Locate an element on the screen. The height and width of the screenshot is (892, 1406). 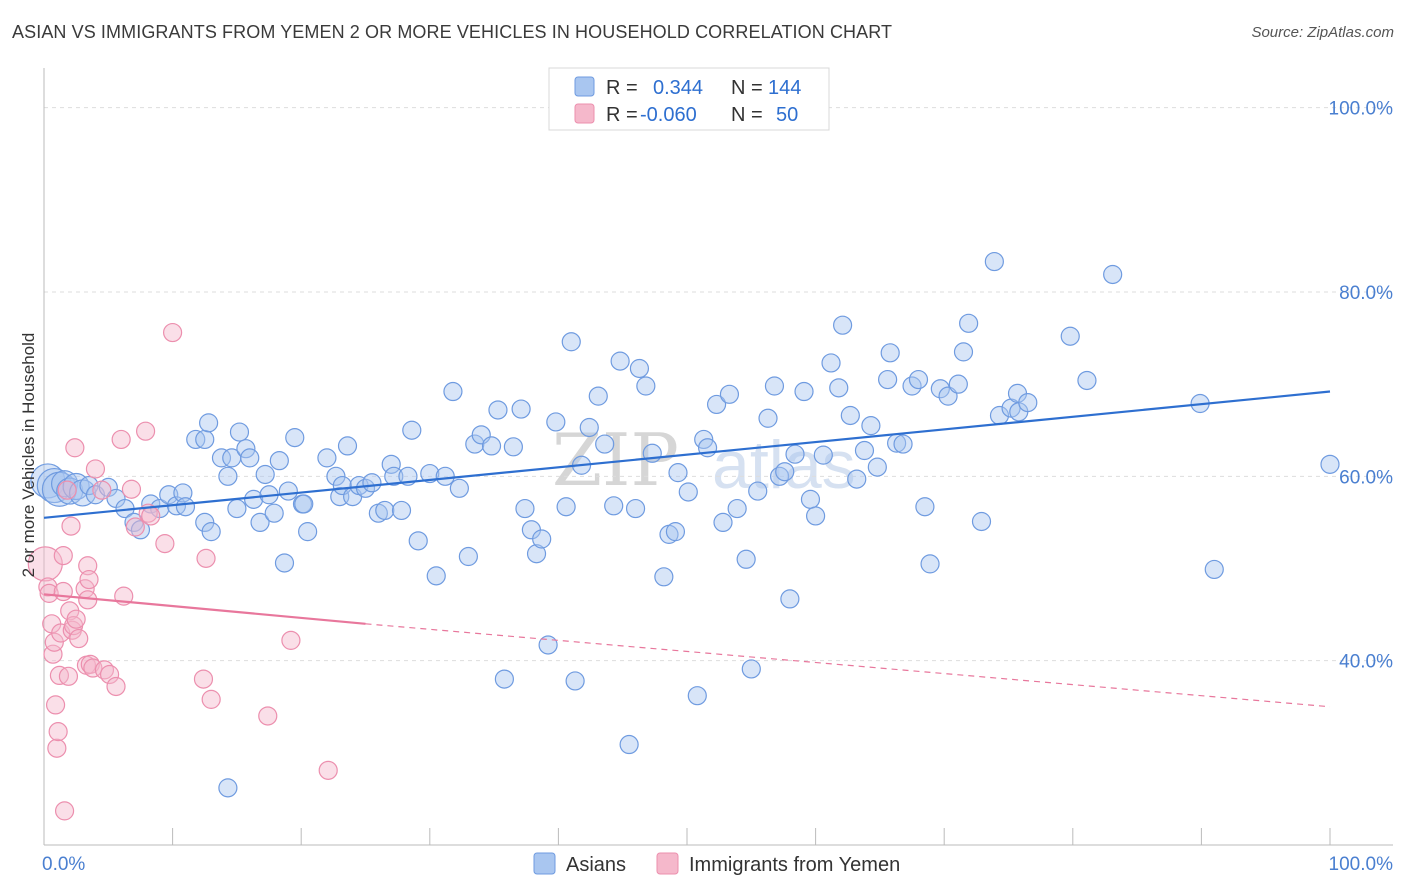
legend-r-value-yemen: -0.060 is located at coordinates (668, 115).